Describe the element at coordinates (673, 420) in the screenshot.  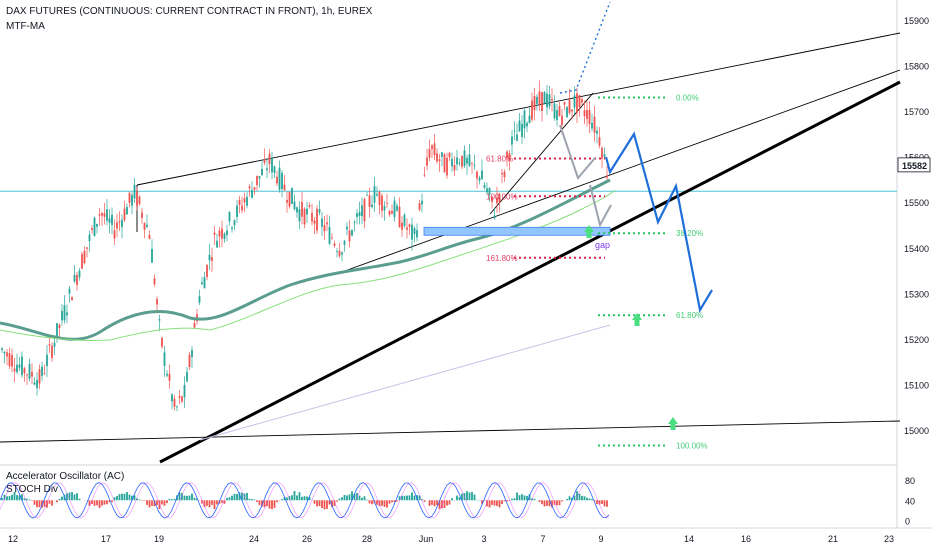
I see `up-arrow-icon` at that location.